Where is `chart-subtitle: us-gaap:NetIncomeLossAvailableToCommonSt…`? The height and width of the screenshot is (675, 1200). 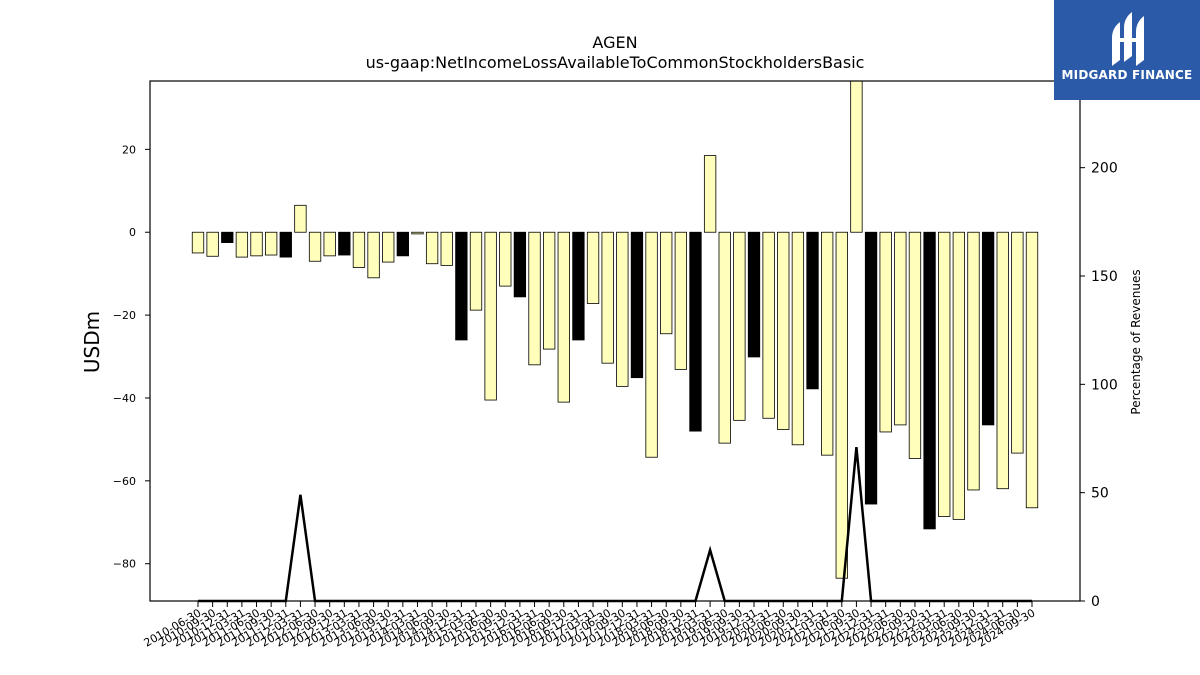 chart-subtitle: us-gaap:NetIncomeLossAvailableToCommonSt… is located at coordinates (615, 62).